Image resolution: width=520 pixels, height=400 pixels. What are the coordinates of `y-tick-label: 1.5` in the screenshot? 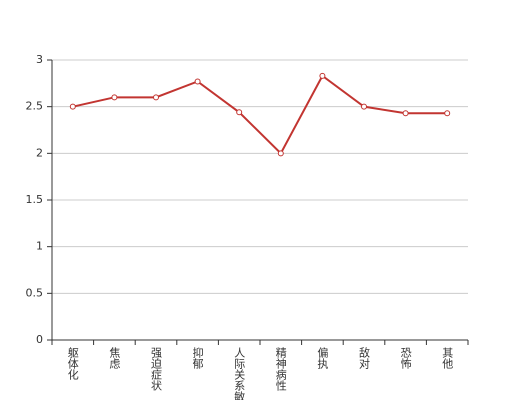 It's located at (35, 199).